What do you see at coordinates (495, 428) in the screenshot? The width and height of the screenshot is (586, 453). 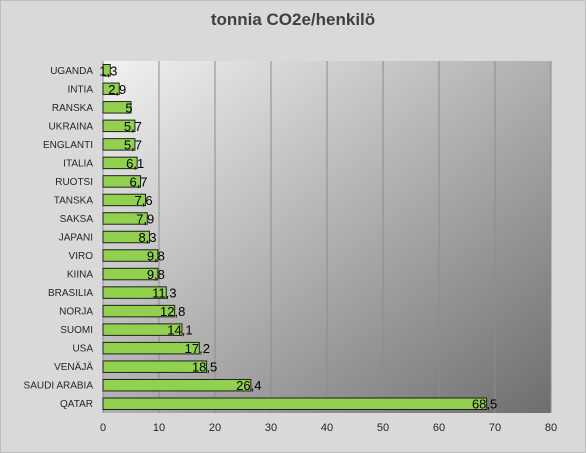 I see `x-tick-label: 70` at bounding box center [495, 428].